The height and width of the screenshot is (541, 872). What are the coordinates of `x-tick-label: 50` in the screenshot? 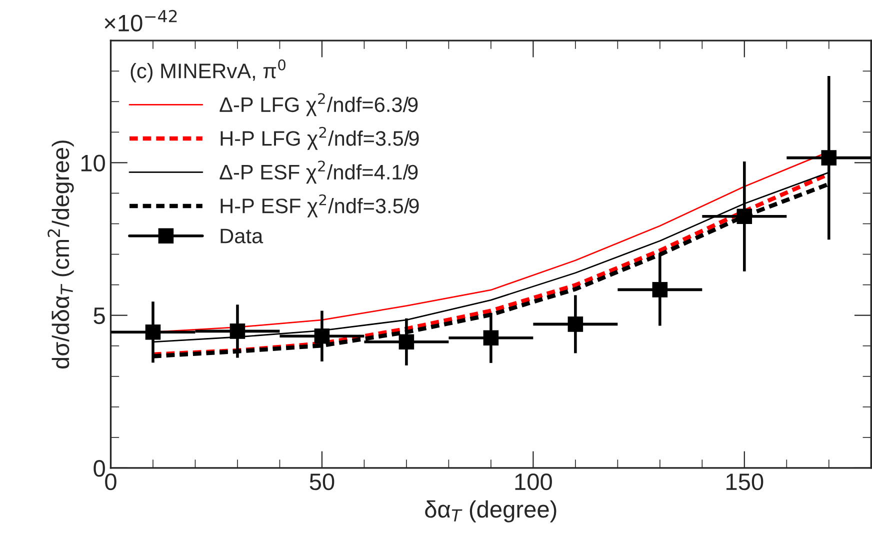 It's located at (322, 481).